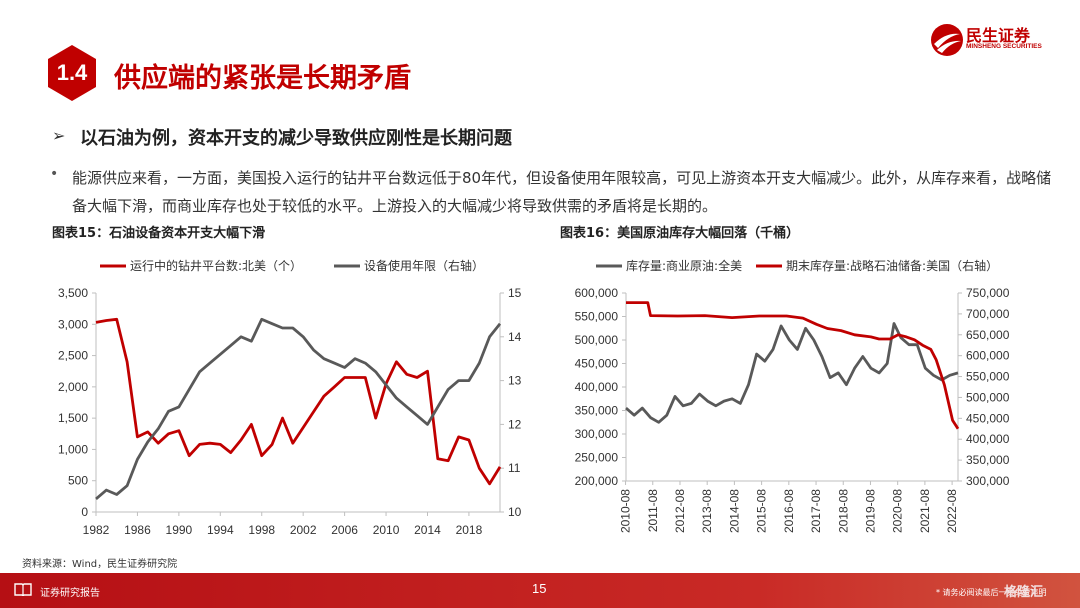 This screenshot has height=608, width=1080. Describe the element at coordinates (70, 593) in the screenshot. I see `footer-label: 证券研究报告` at that location.